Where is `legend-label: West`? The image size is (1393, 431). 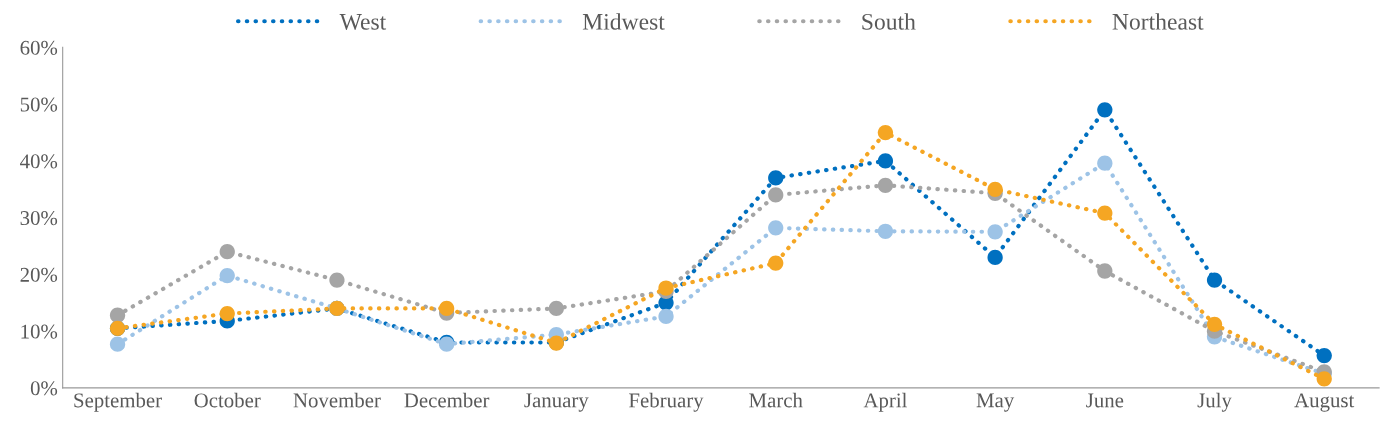
legend-label: West is located at coordinates (363, 22).